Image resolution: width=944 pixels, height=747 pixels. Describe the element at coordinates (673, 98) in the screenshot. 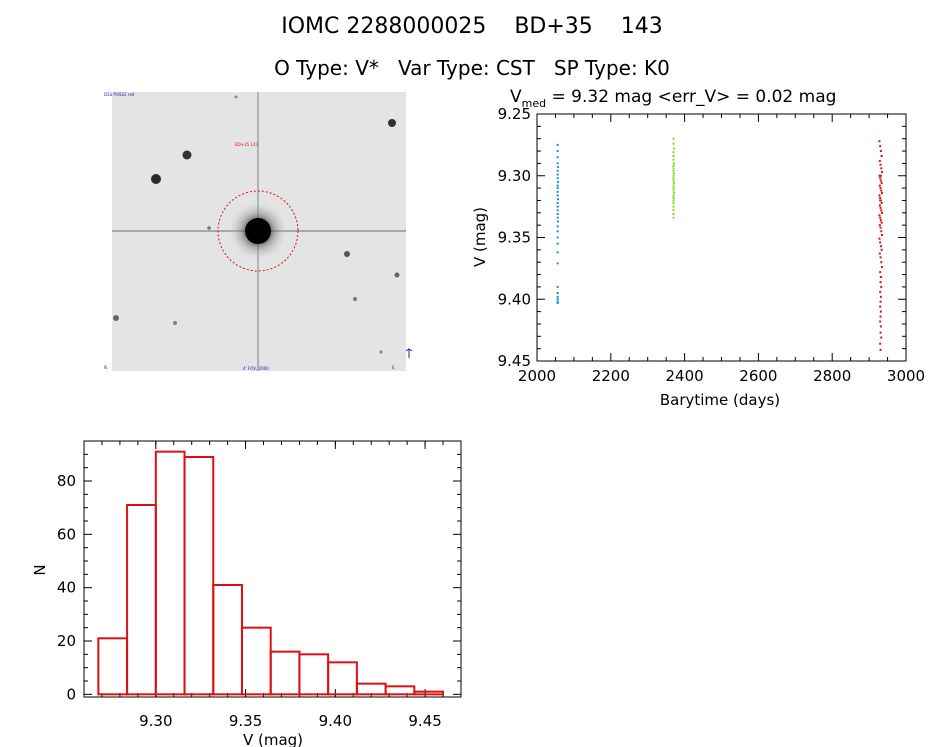

I see `lightcurve-stats-title: Vmed = 9.32 mag <err_V> = 0.02 mag` at that location.